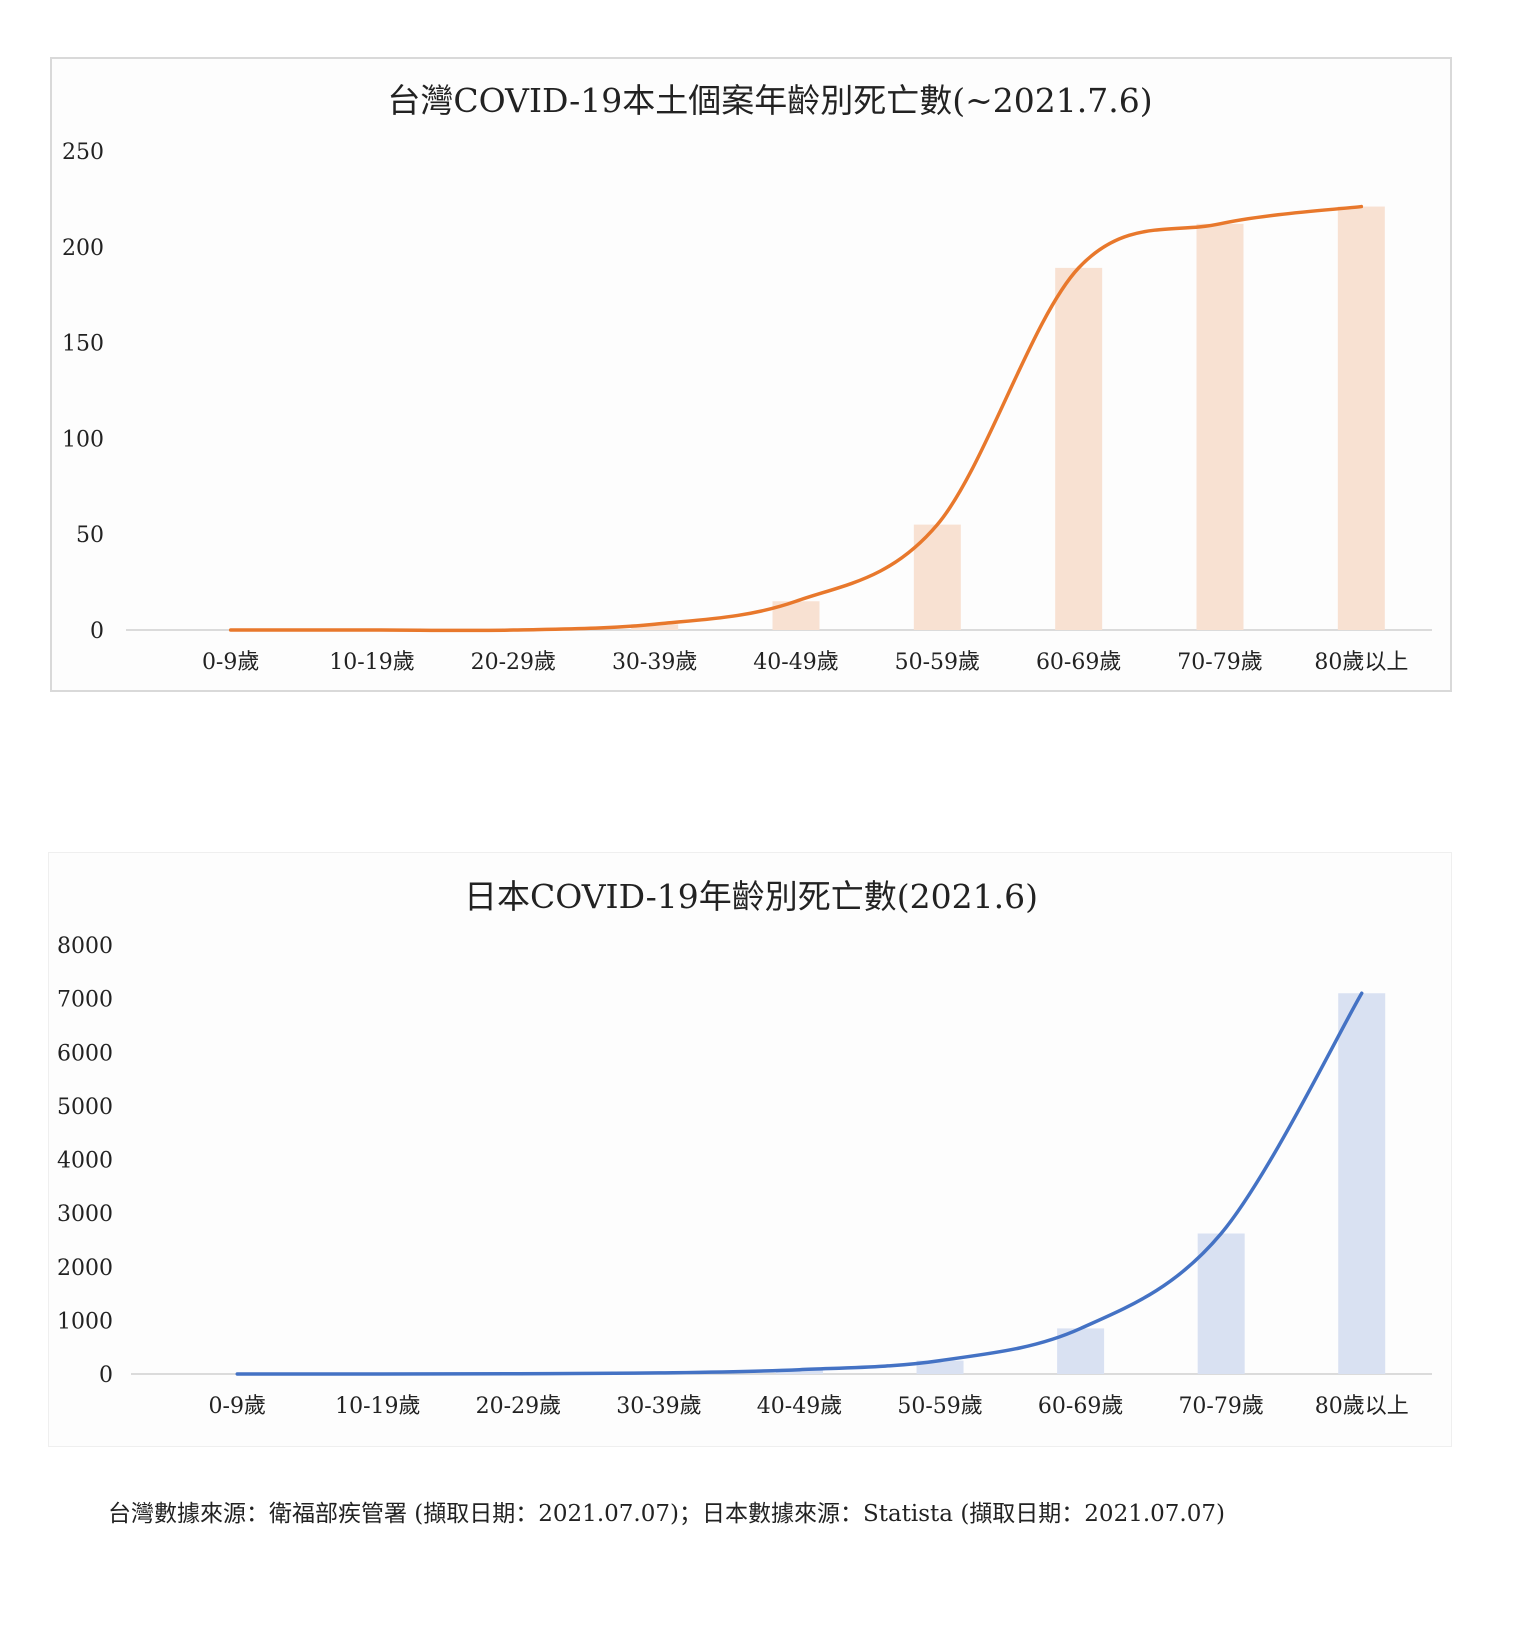 The image size is (1536, 1643). What do you see at coordinates (83, 152) in the screenshot?
I see `y-tick-label: 250` at bounding box center [83, 152].